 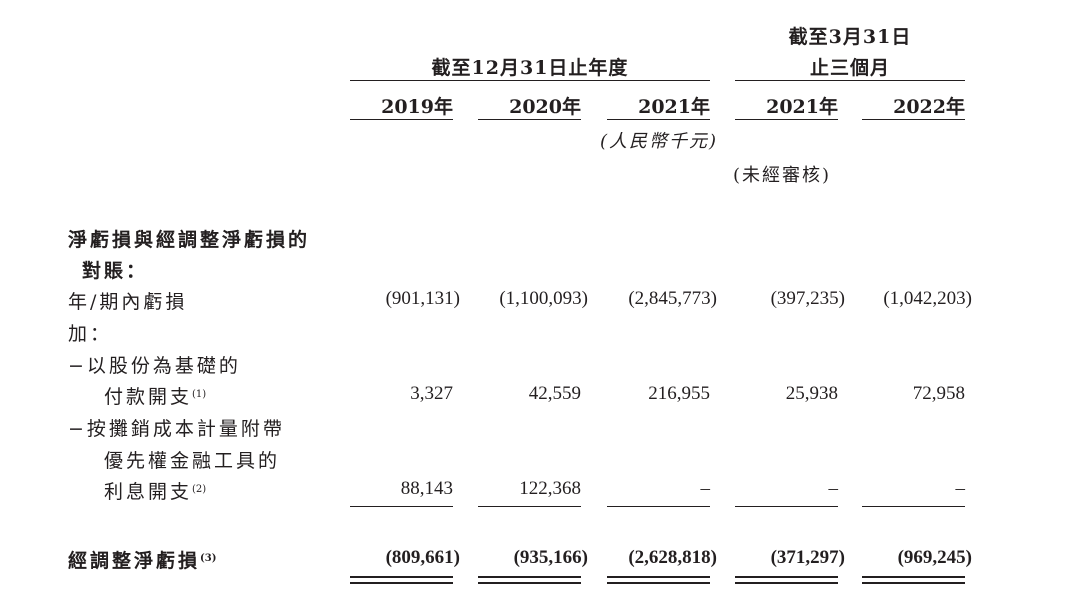 I want to click on section-title-line2: 對賬：, so click(x=115, y=271).